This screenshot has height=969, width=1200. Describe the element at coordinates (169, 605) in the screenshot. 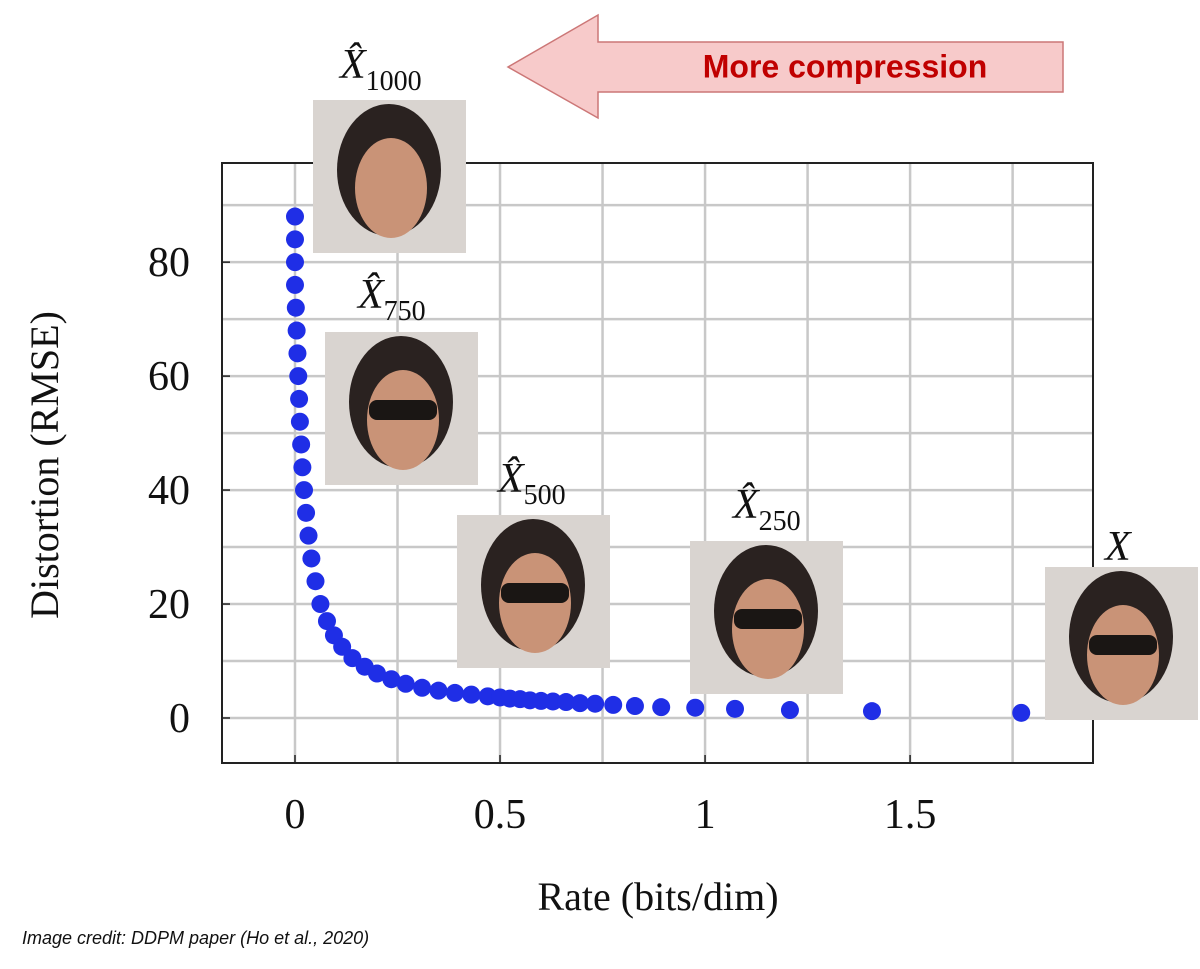

I see `y-tick-label: 20` at that location.